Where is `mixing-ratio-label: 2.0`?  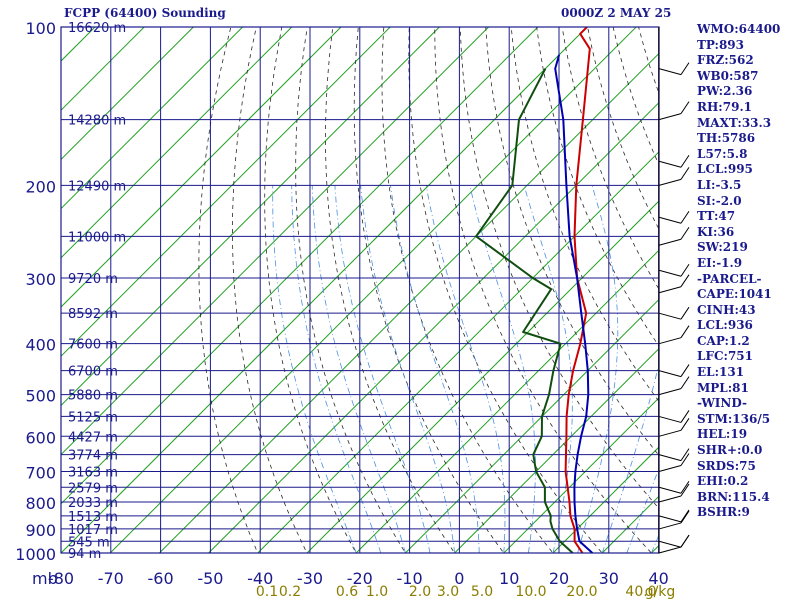
mixing-ratio-label: 2.0 is located at coordinates (420, 592).